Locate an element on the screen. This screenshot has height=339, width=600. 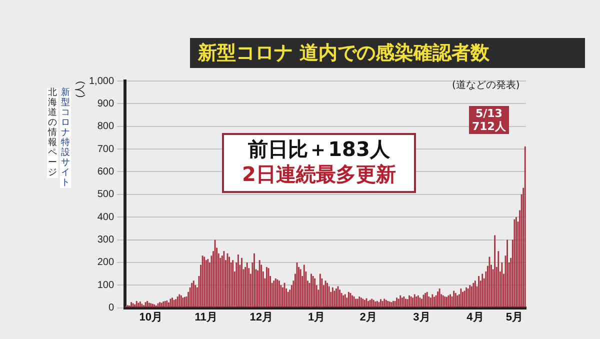
y-tick-label: 100 is located at coordinates (105, 285).